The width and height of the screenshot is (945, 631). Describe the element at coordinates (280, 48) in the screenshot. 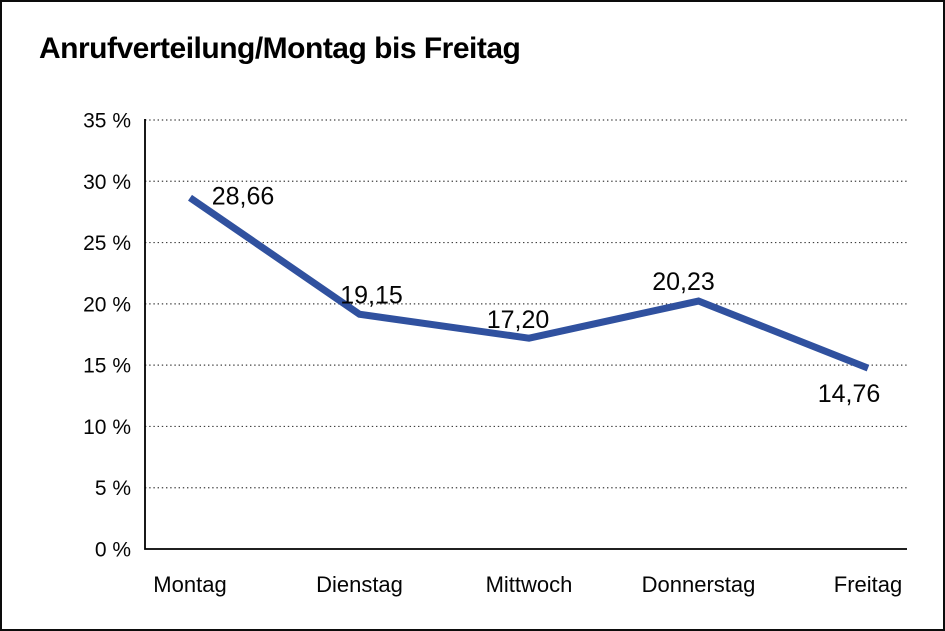

I see `chart-title: Anrufverteilung/Montag bis Freitag` at that location.